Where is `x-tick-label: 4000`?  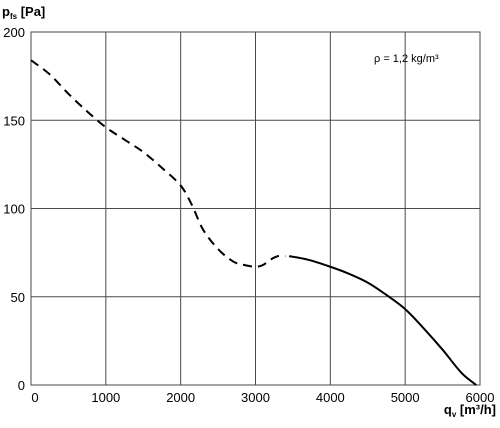
x-tick-label: 4000 is located at coordinates (330, 397).